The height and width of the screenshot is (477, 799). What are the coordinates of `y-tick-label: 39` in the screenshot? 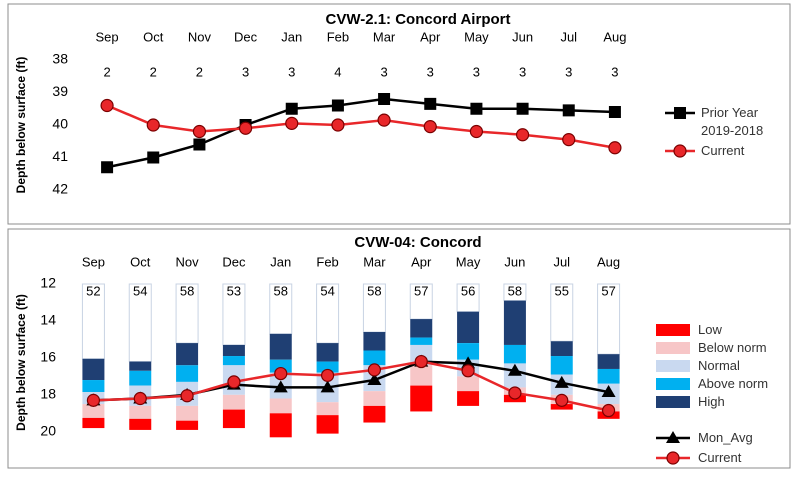 It's located at (60, 91).